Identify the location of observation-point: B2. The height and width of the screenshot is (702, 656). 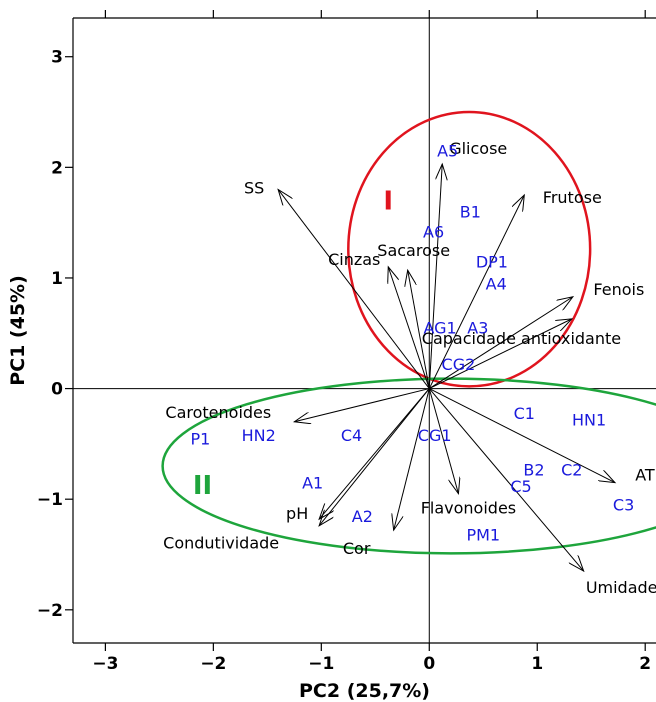
(533, 469).